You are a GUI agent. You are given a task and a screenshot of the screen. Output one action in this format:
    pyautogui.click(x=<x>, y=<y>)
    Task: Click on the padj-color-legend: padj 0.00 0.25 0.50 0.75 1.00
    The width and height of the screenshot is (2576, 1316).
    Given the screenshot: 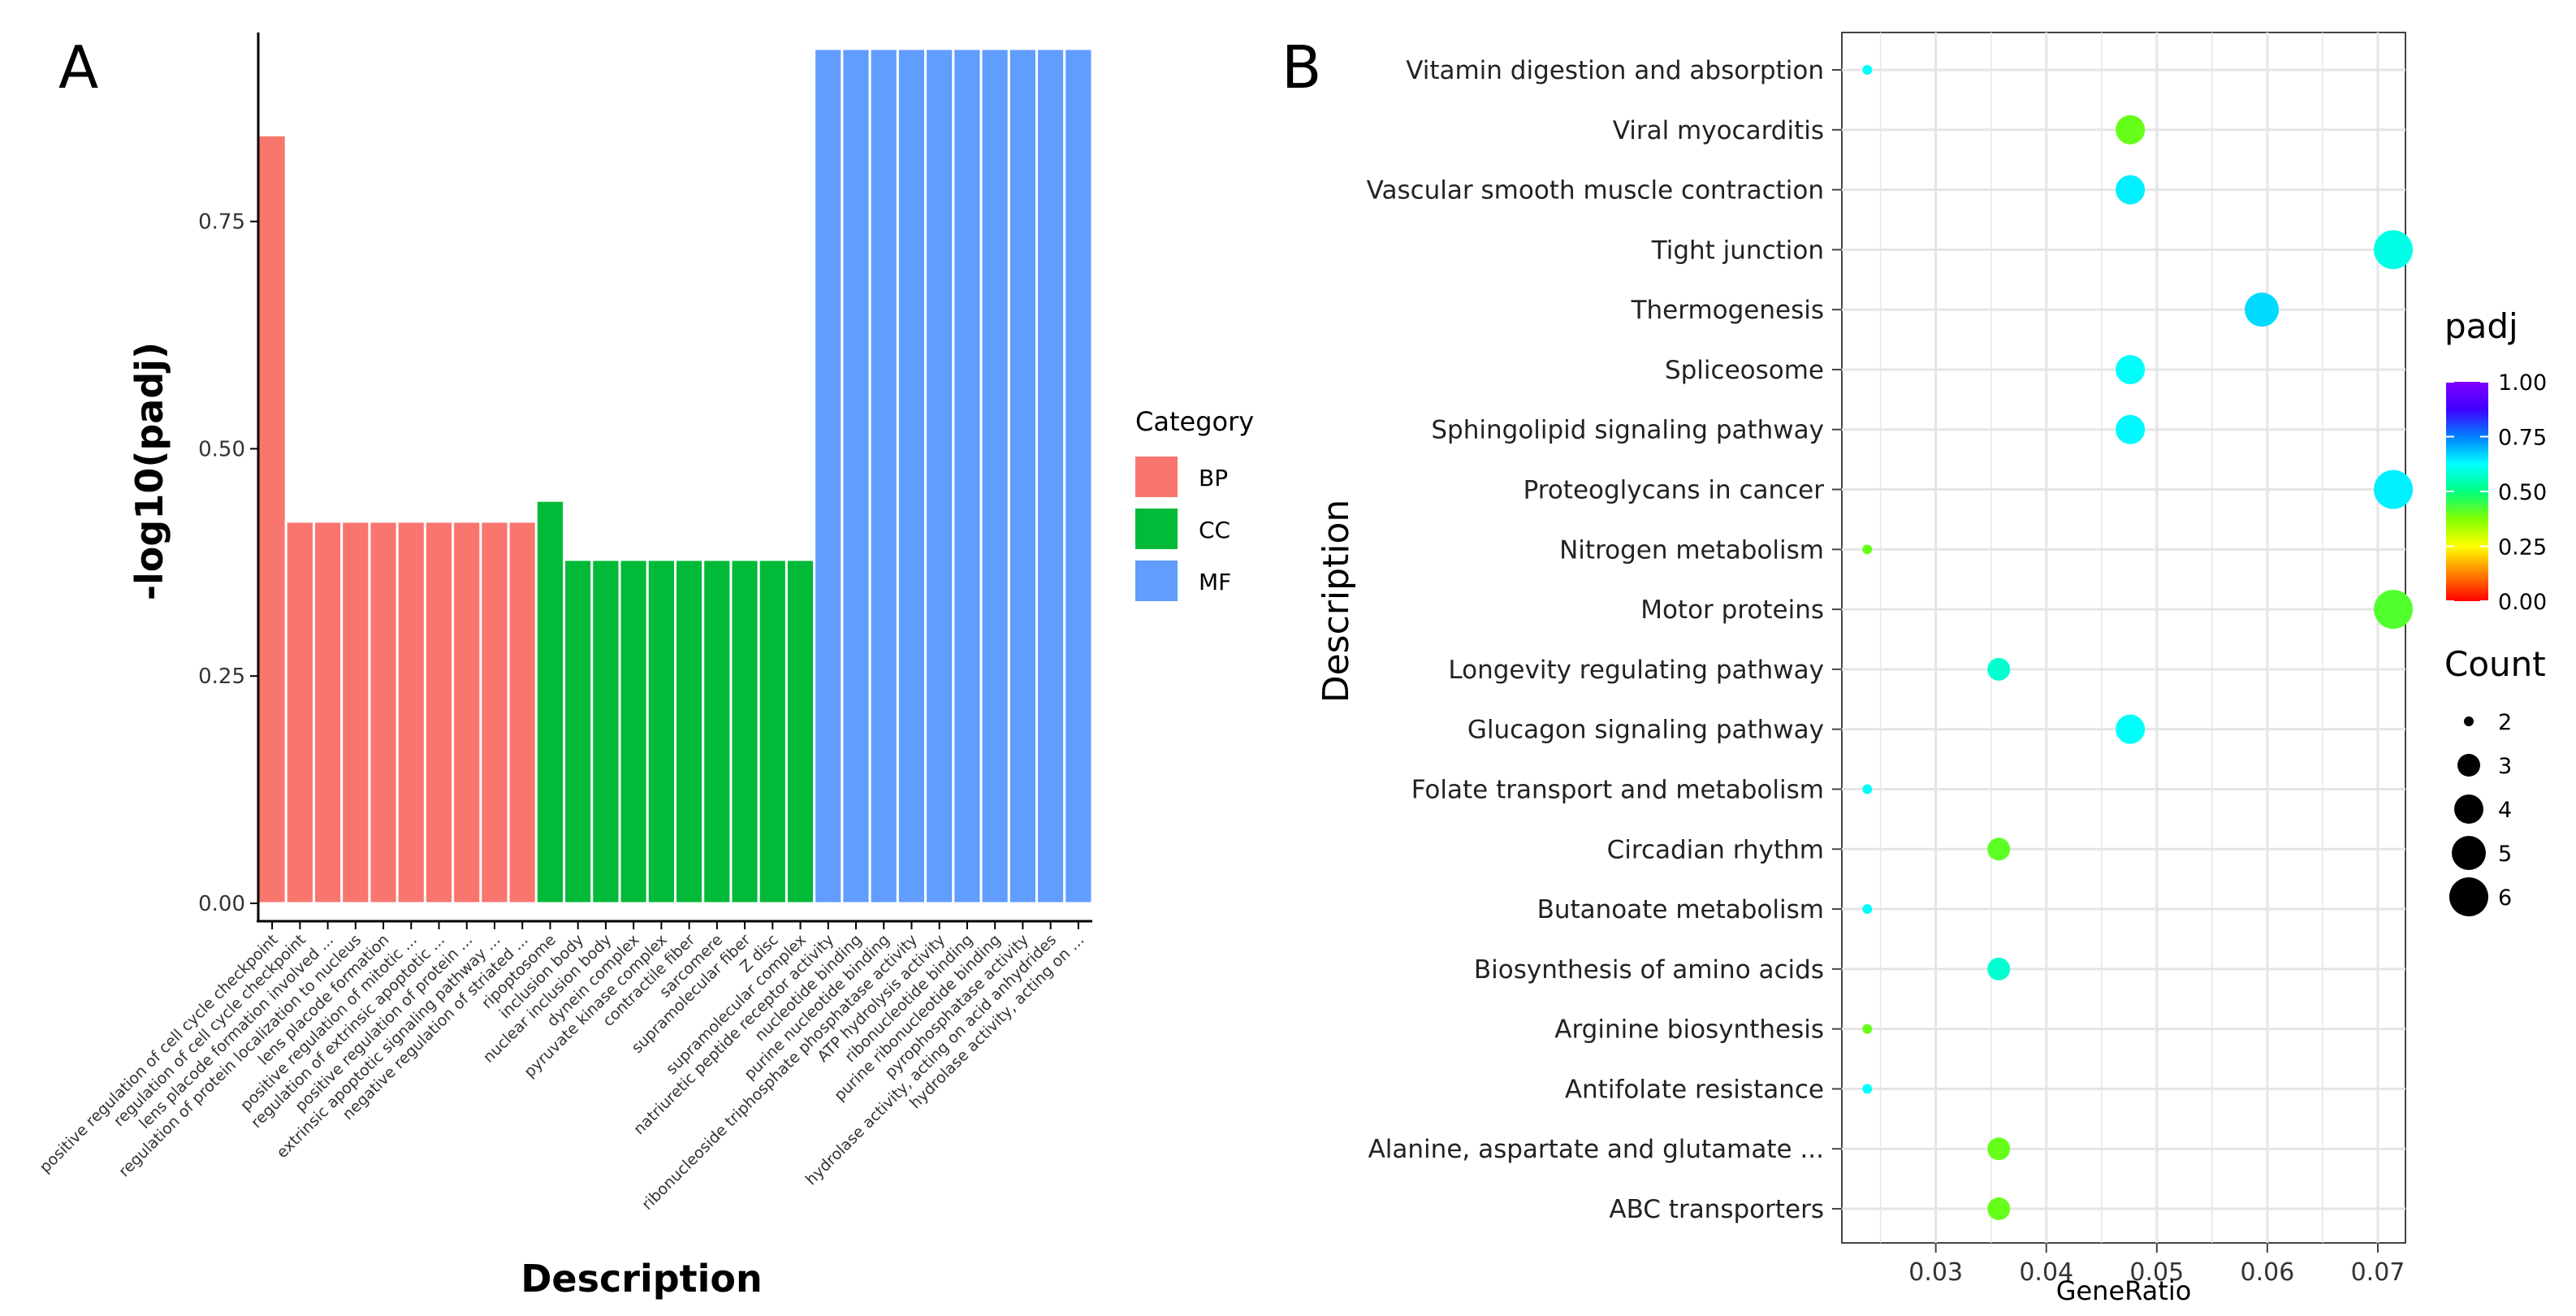 What is the action you would take?
    pyautogui.click(x=2495, y=460)
    